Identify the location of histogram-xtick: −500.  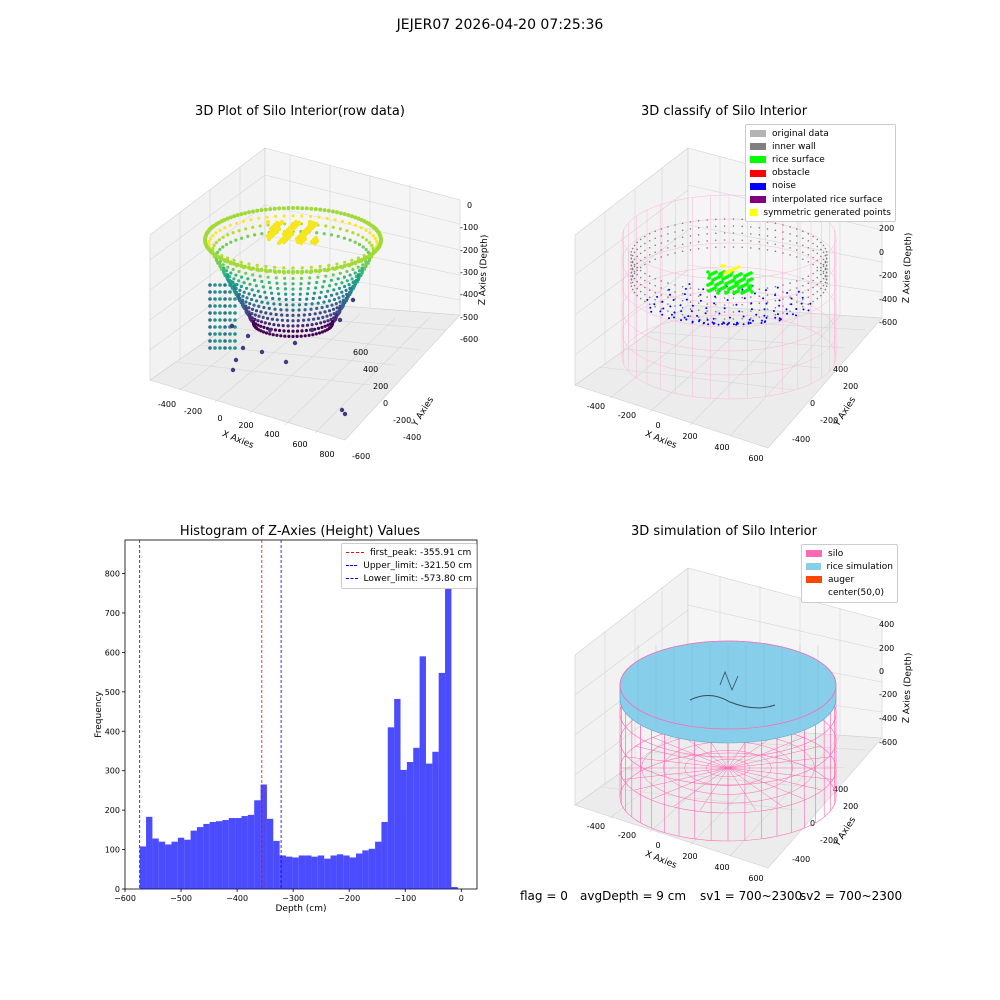
(181, 898).